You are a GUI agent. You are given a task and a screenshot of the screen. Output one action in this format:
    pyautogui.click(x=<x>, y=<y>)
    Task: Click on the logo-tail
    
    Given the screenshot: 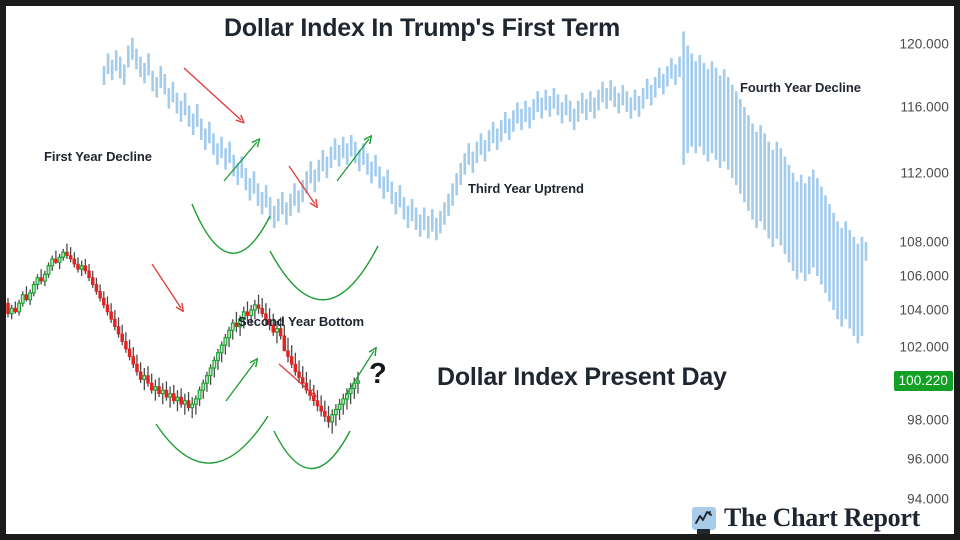 What is the action you would take?
    pyautogui.click(x=703, y=531)
    